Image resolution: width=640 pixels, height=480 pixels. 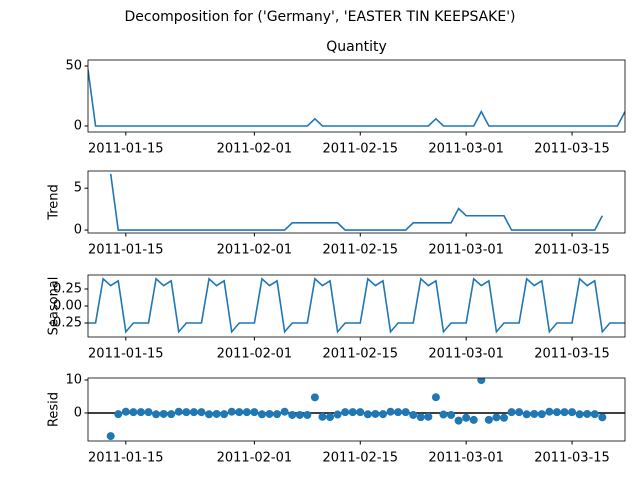 I want to click on y-tick-label: 0.00, so click(x=67, y=306).